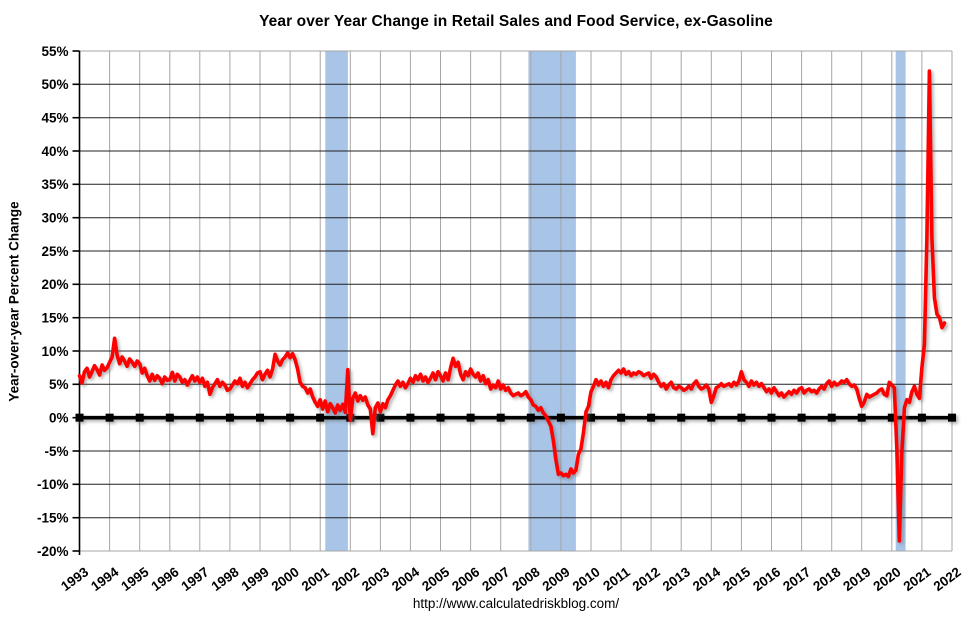  What do you see at coordinates (406, 579) in the screenshot?
I see `x-tick-label: 2004` at bounding box center [406, 579].